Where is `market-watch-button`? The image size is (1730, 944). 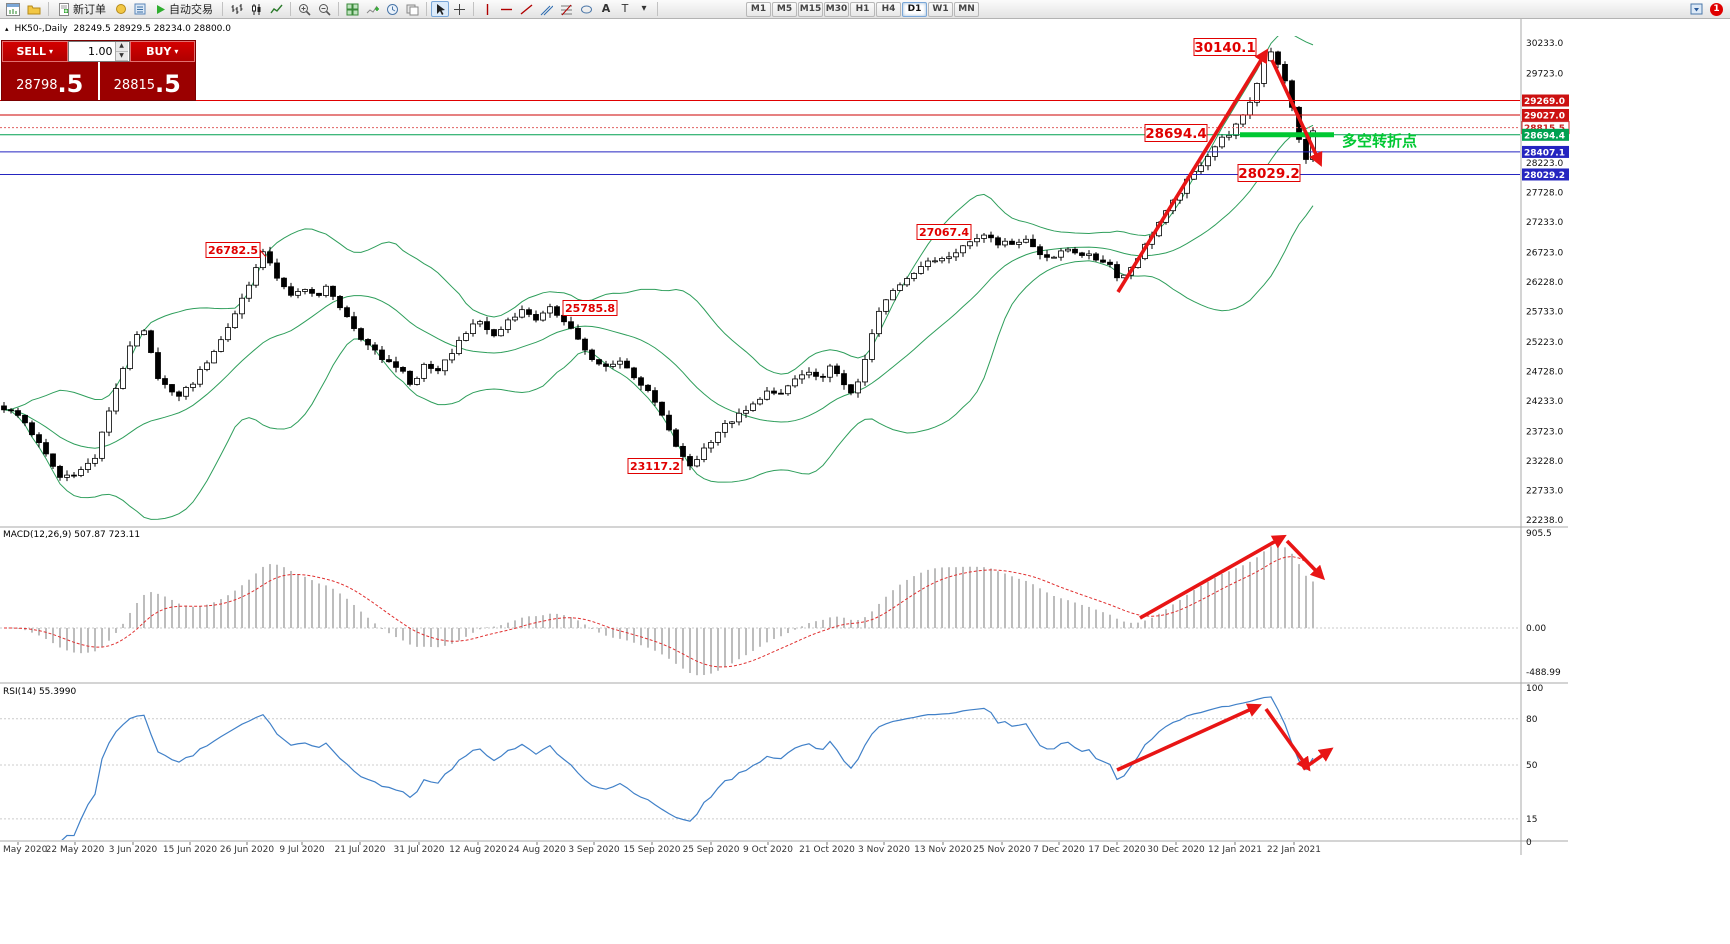
market-watch-button is located at coordinates (140, 9).